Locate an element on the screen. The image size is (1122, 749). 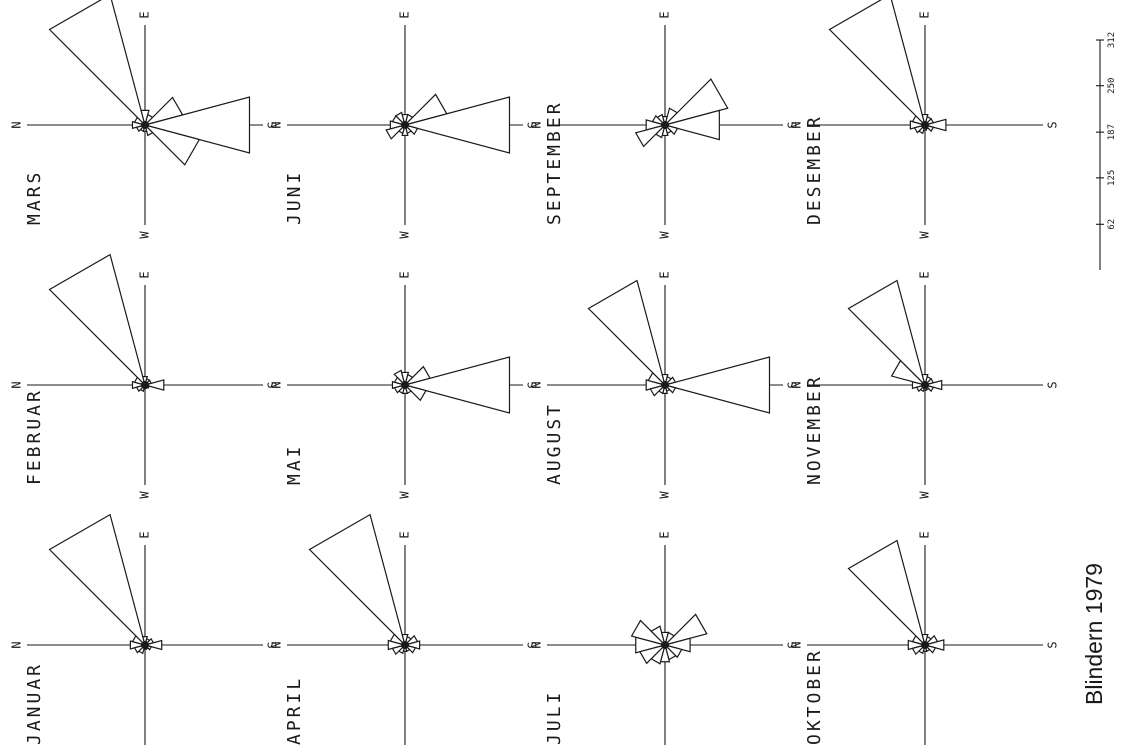
wind-rose-august: N S E W AUGUST is located at coordinates (665, 384).